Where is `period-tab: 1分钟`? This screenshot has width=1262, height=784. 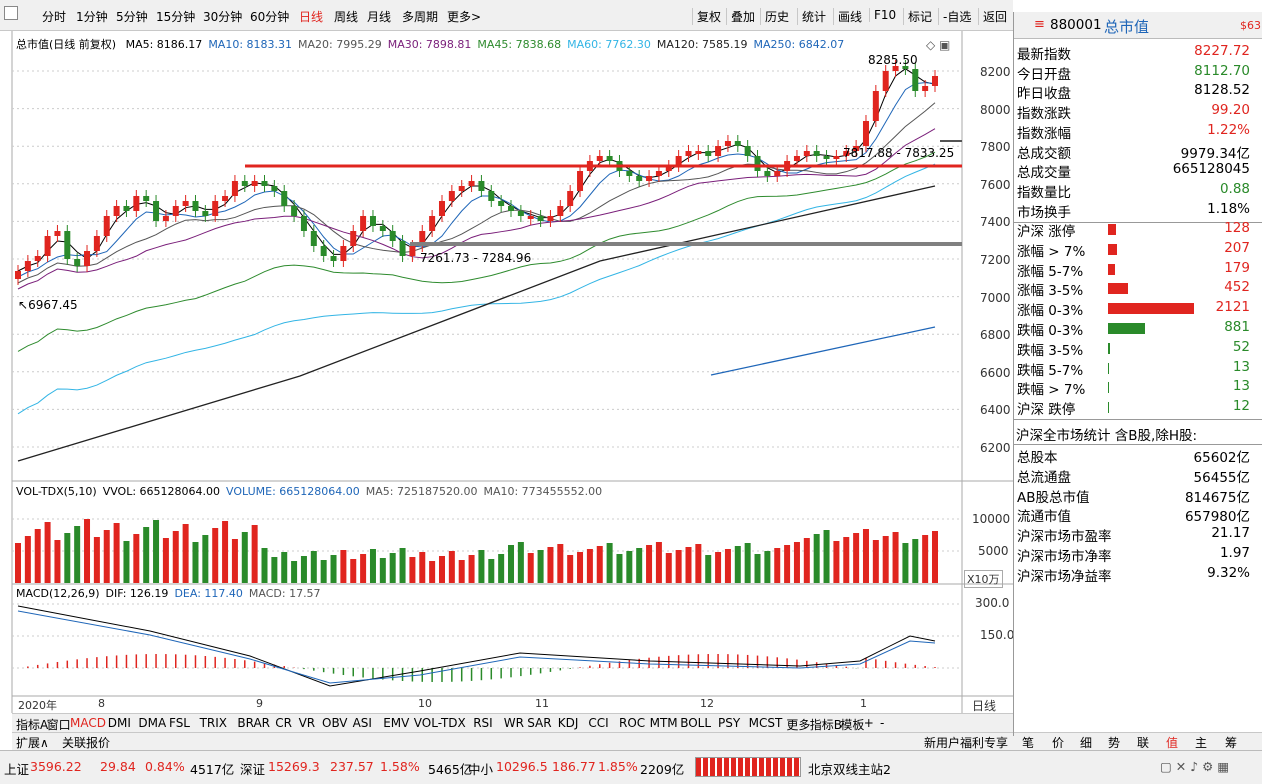 period-tab: 1分钟 is located at coordinates (92, 17).